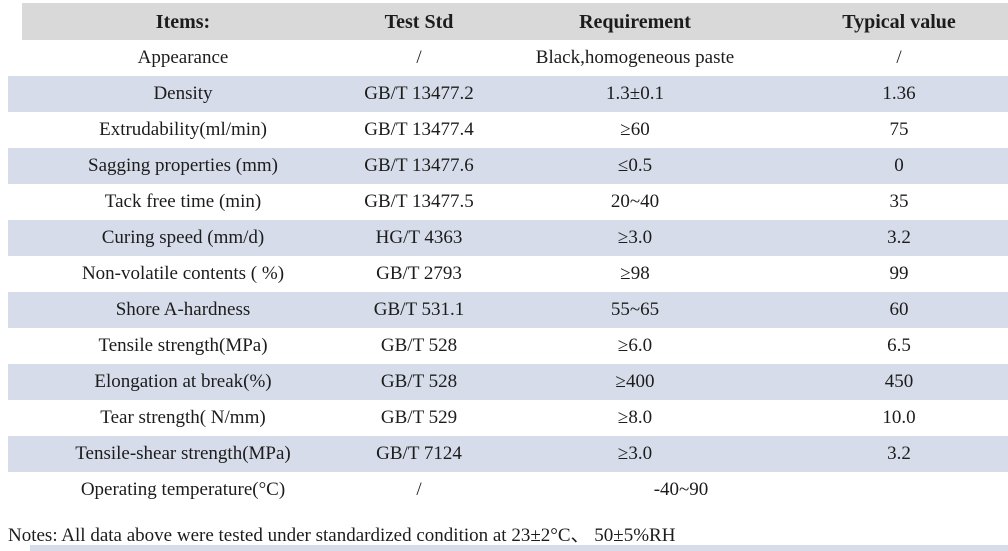 The height and width of the screenshot is (551, 1008). I want to click on typ-cell: 450, so click(899, 382).